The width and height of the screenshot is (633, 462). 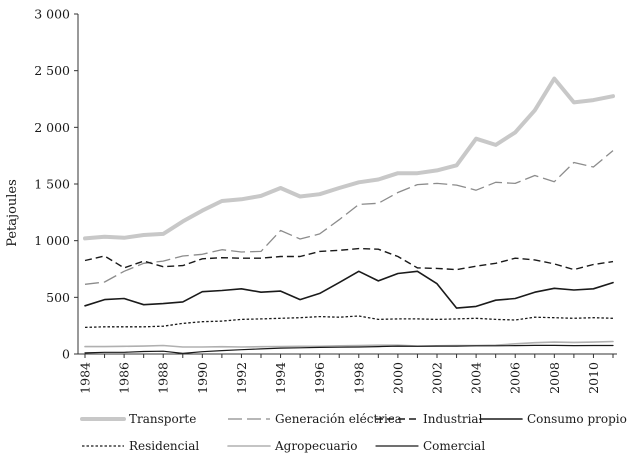 What do you see at coordinates (453, 419) in the screenshot?
I see `legend-label: Industrial` at bounding box center [453, 419].